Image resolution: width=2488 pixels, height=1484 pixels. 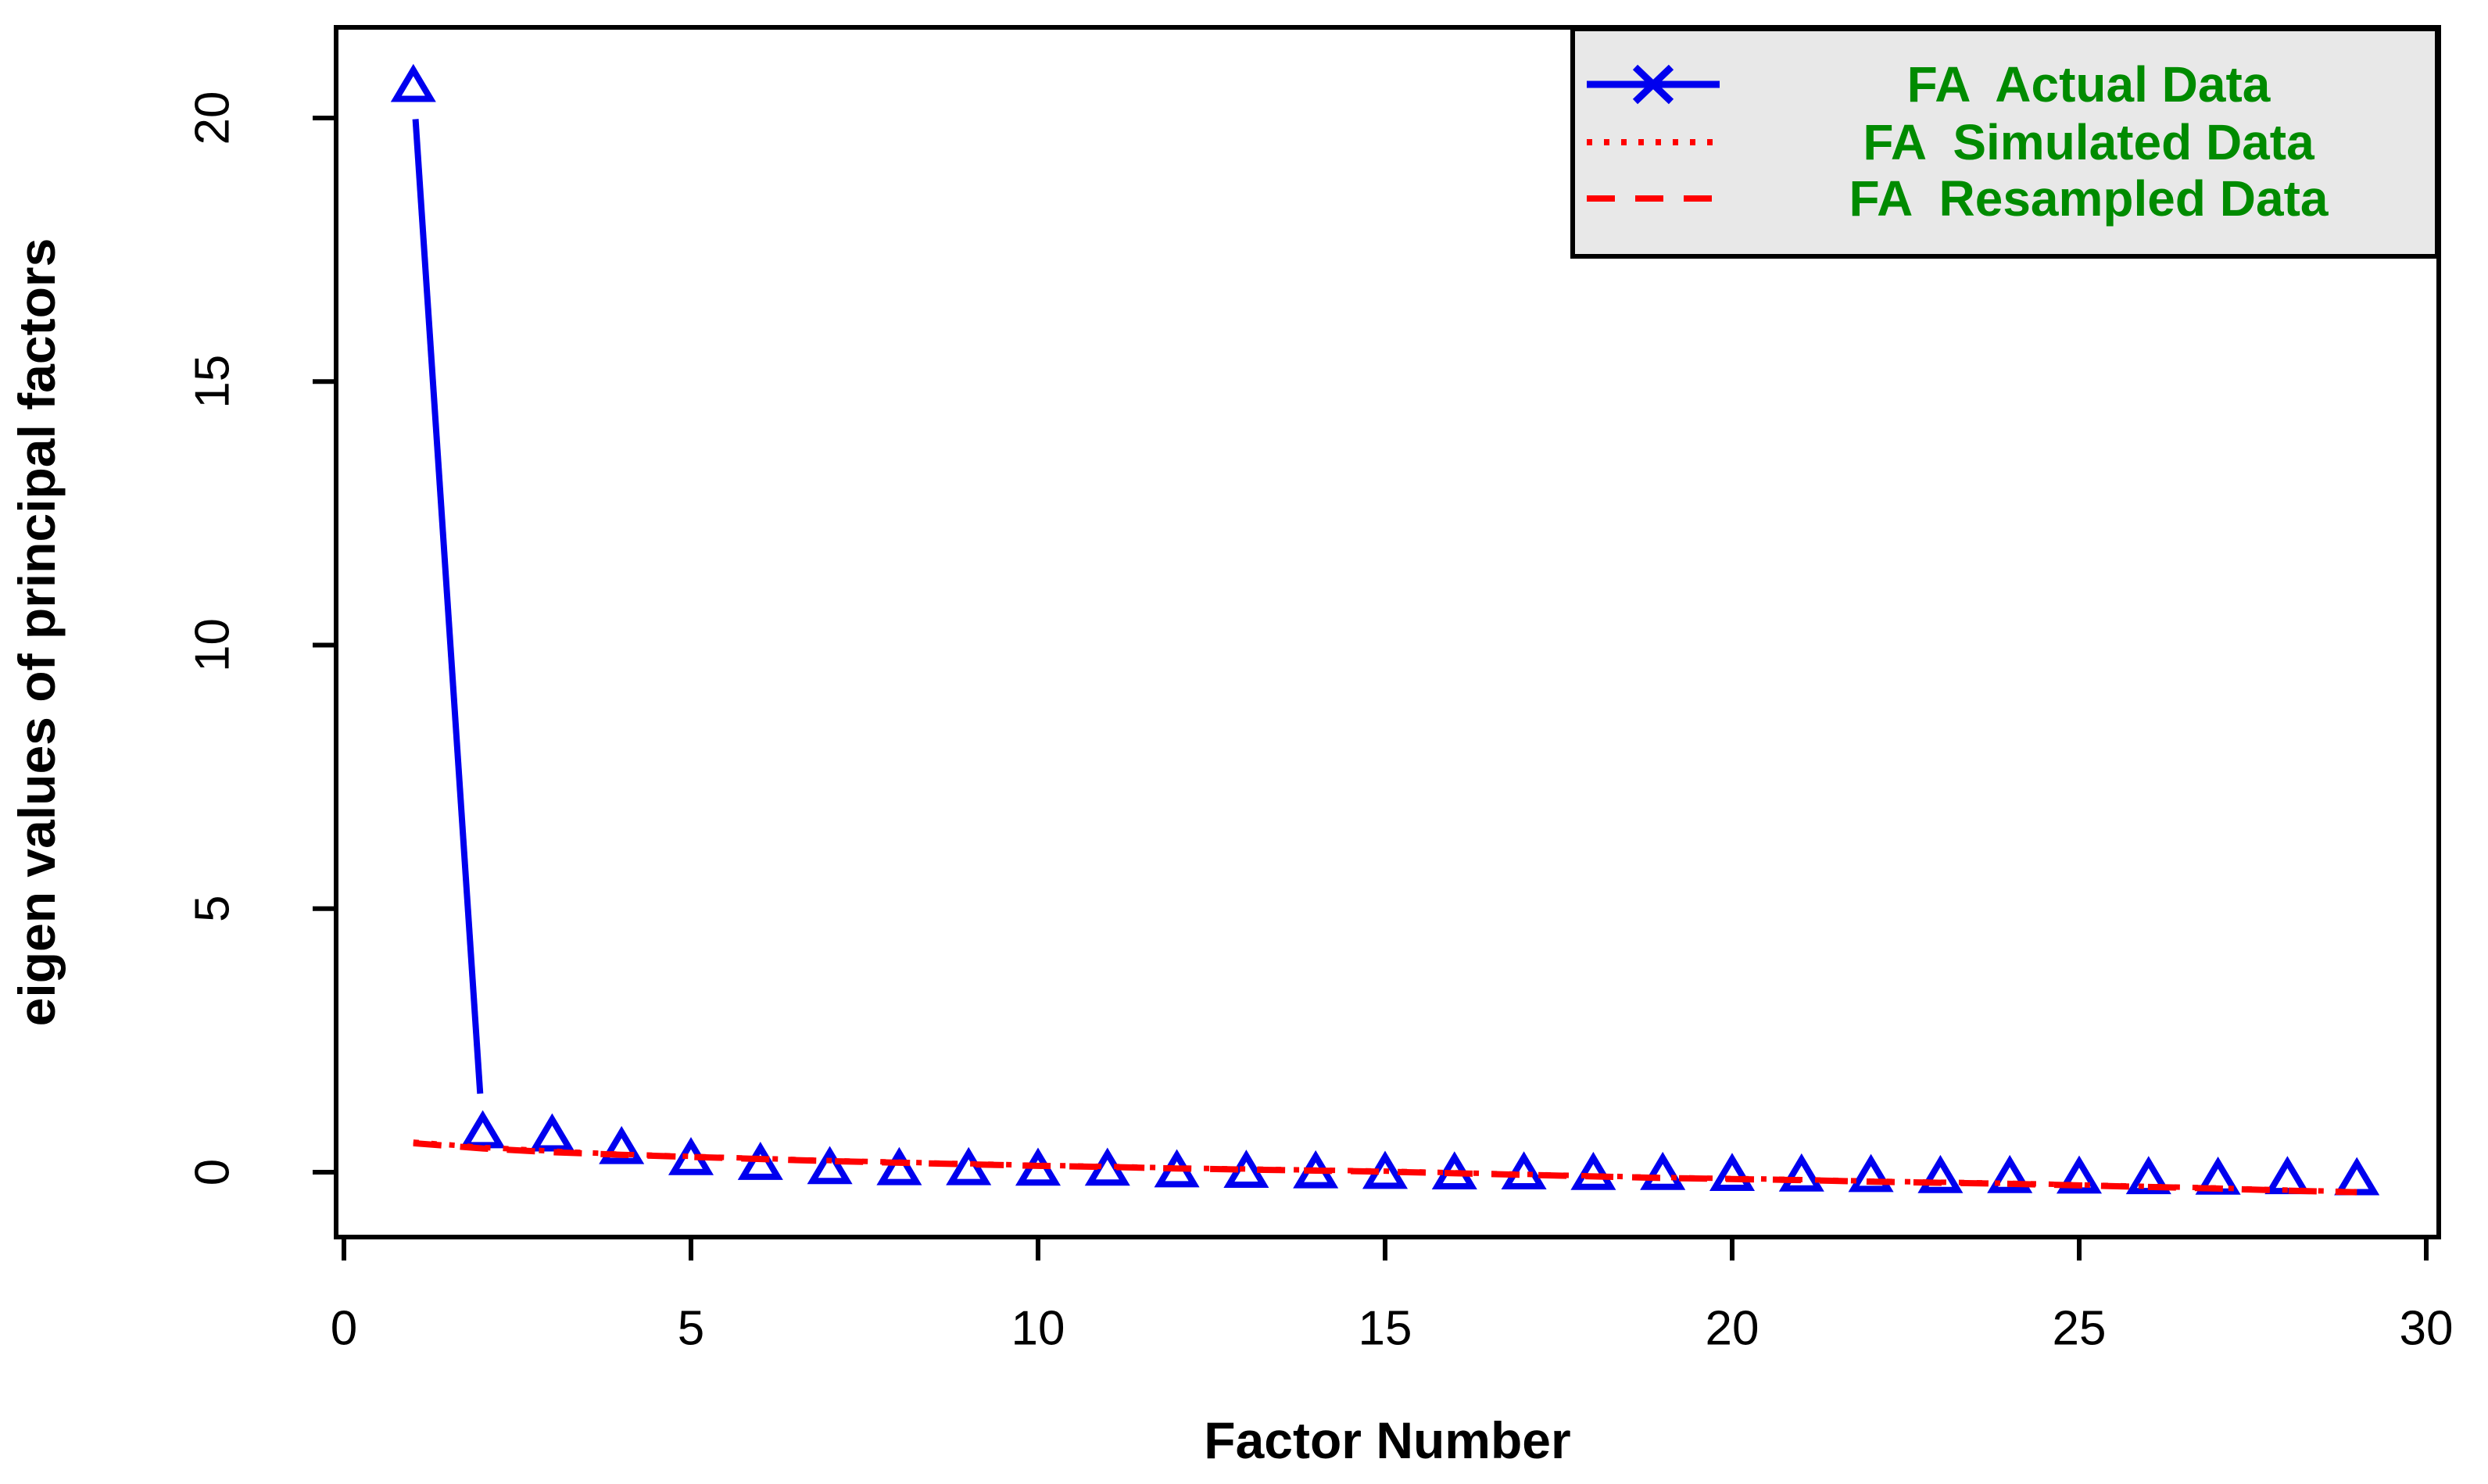 What do you see at coordinates (1653, 84) in the screenshot?
I see `legend-x-marker-icon` at bounding box center [1653, 84].